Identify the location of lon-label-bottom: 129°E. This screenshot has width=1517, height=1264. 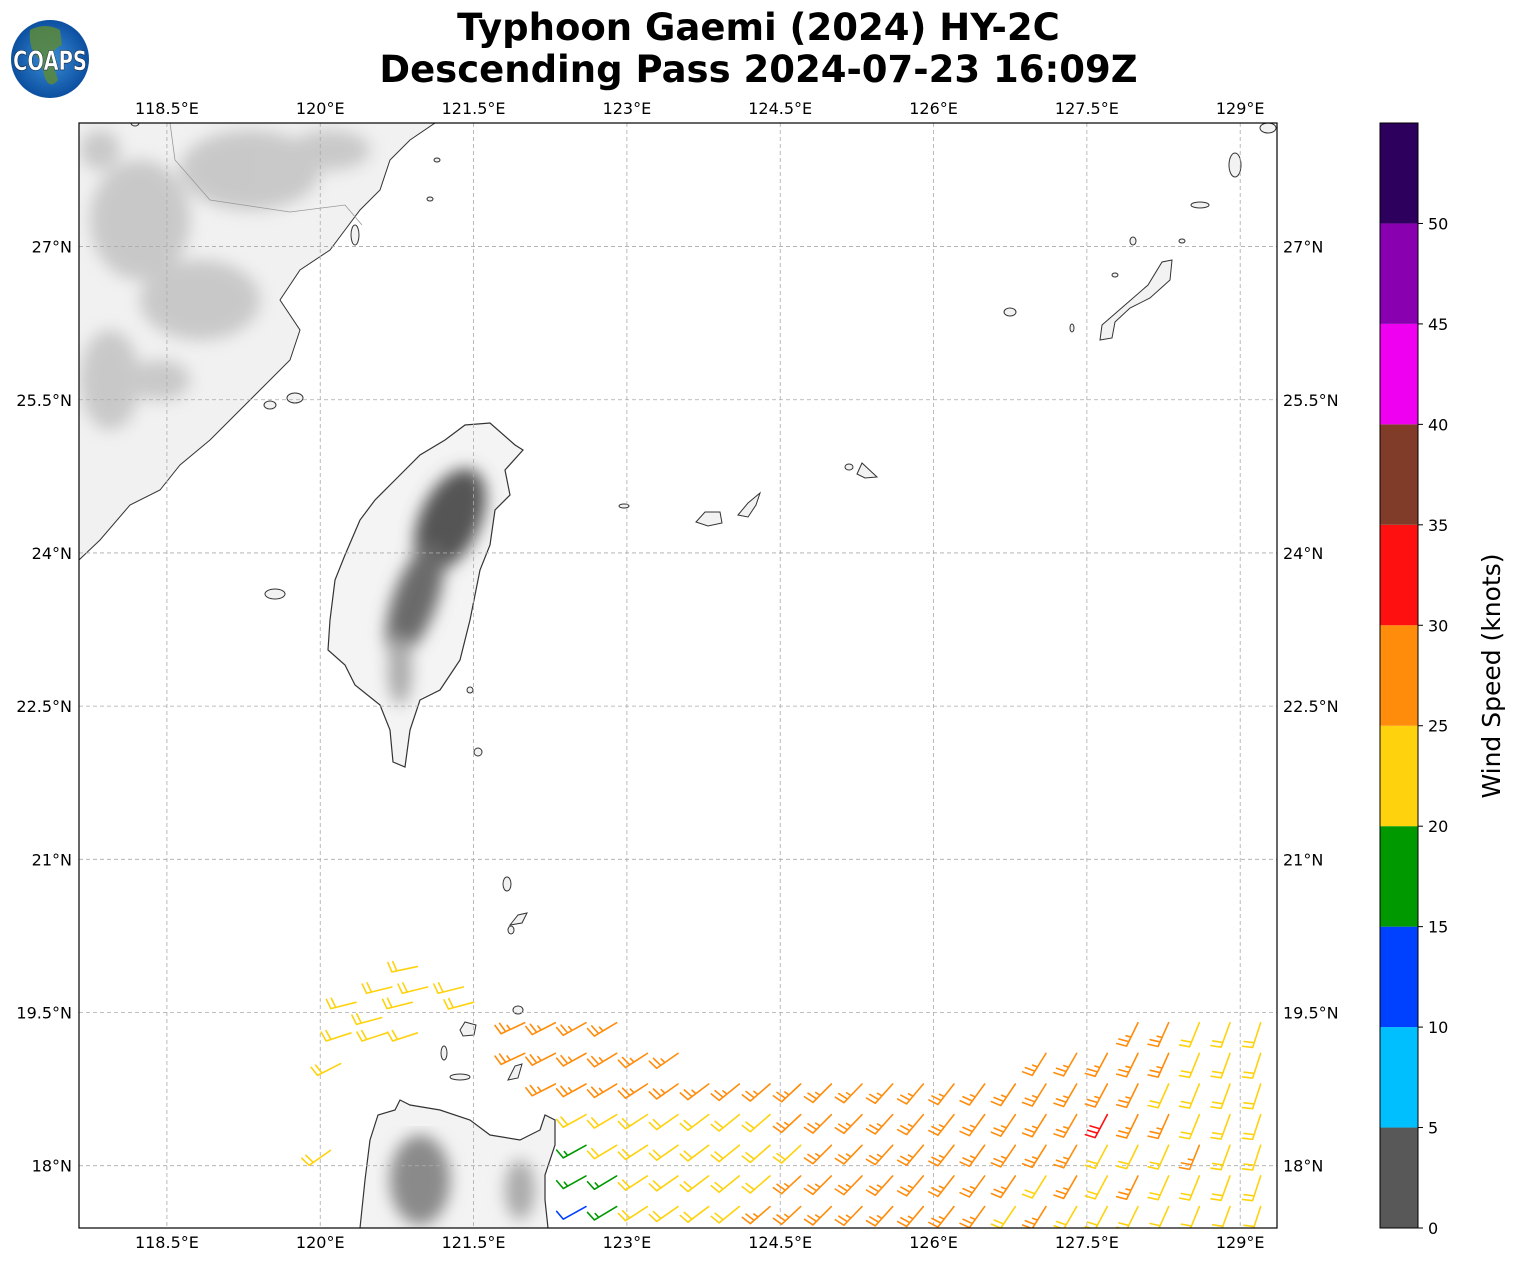
(1240, 1242).